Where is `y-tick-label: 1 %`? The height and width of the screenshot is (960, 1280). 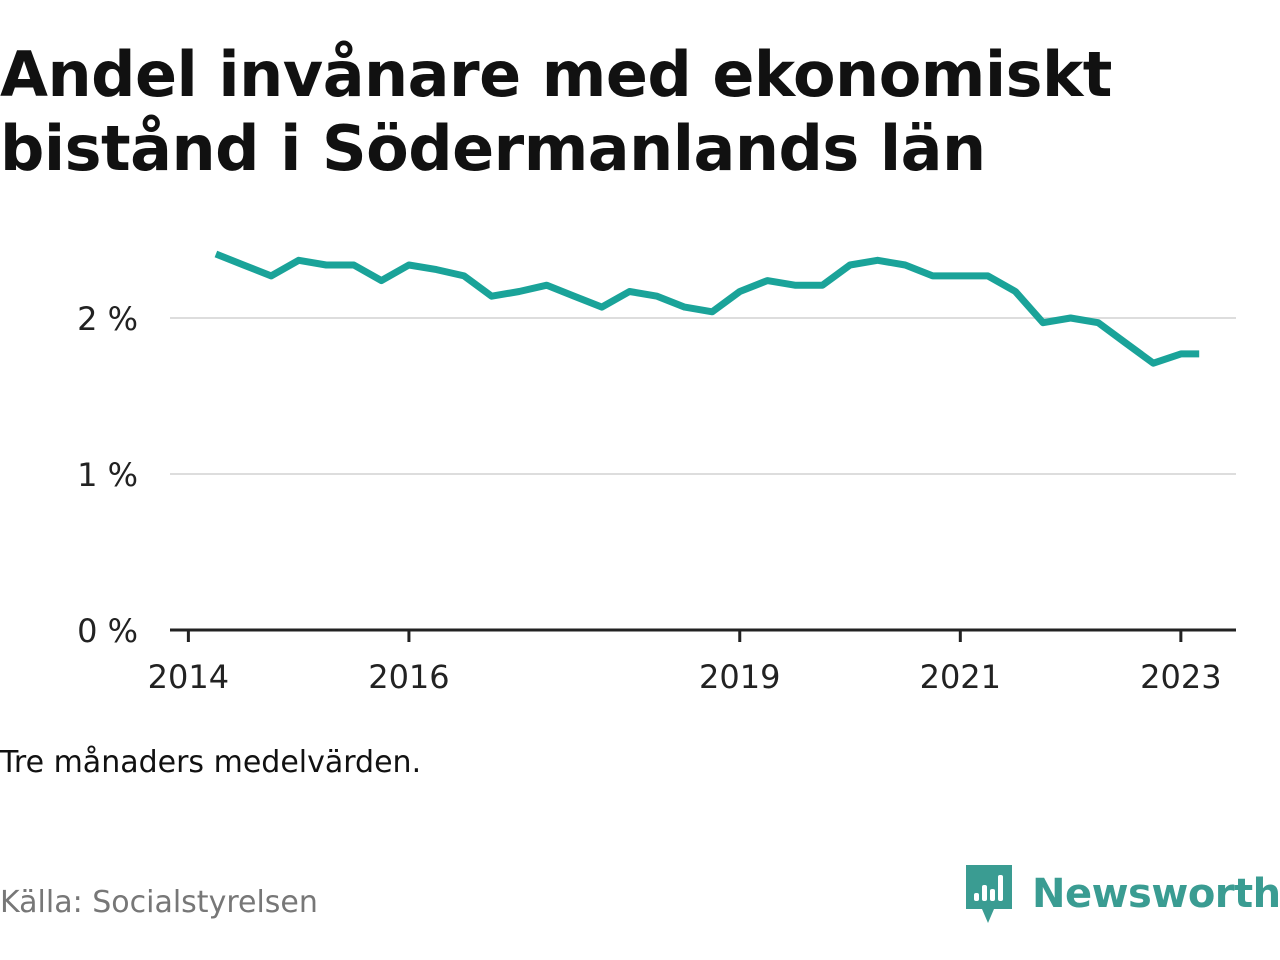 y-tick-label: 1 % is located at coordinates (107, 475).